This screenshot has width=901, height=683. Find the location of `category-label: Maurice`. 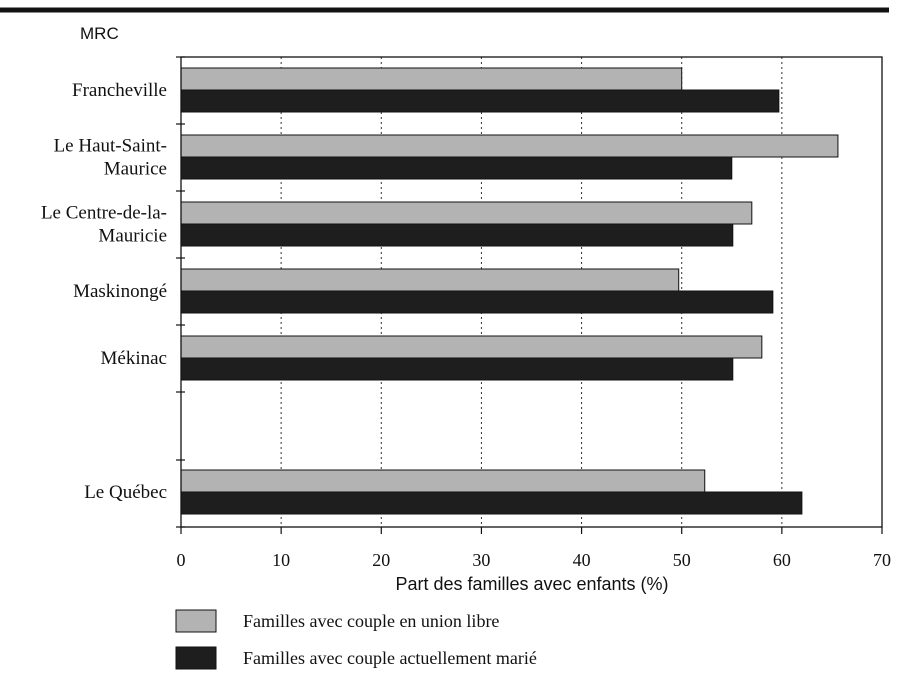

category-label: Maurice is located at coordinates (135, 169).